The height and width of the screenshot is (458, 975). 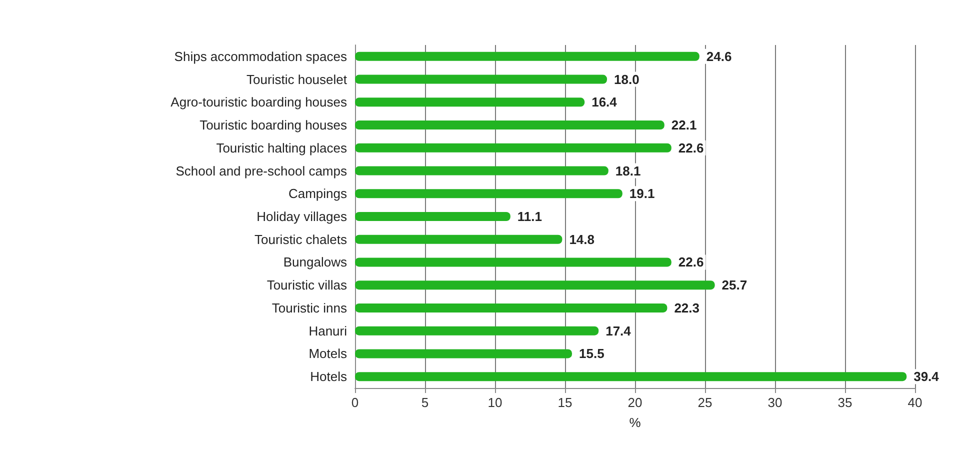 I want to click on x-tick-label: 5, so click(x=425, y=402).